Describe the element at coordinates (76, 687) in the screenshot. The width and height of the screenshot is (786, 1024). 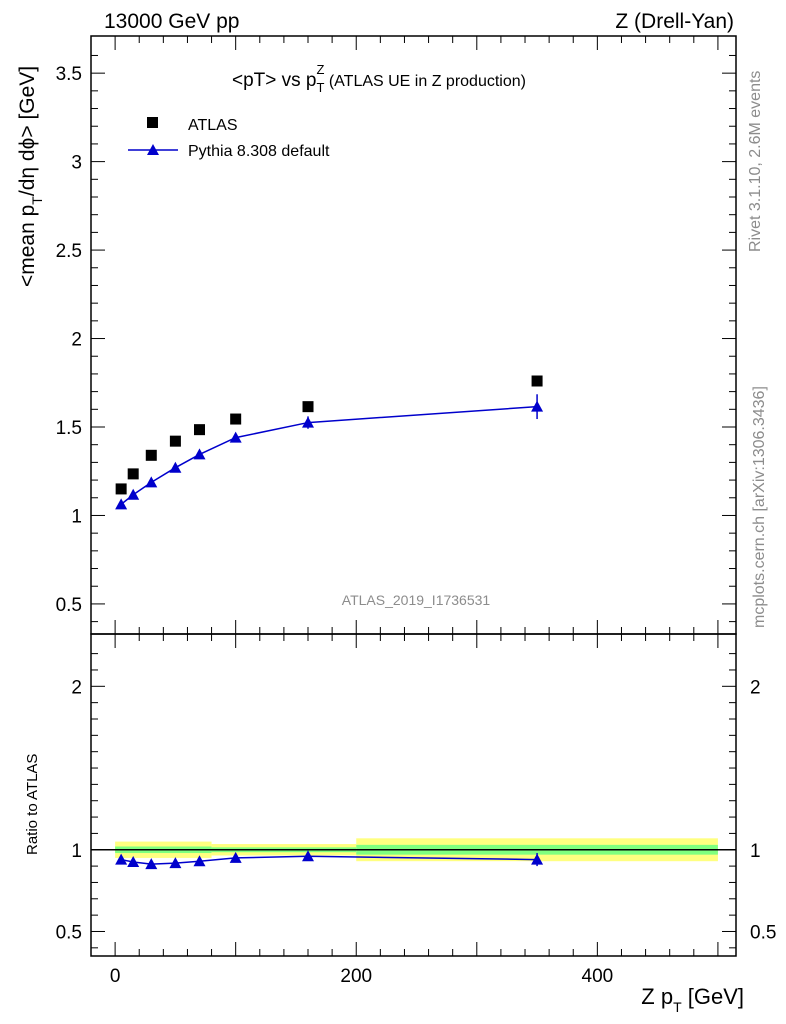
I see `ratio-y-tick-label-left-2: 2` at that location.